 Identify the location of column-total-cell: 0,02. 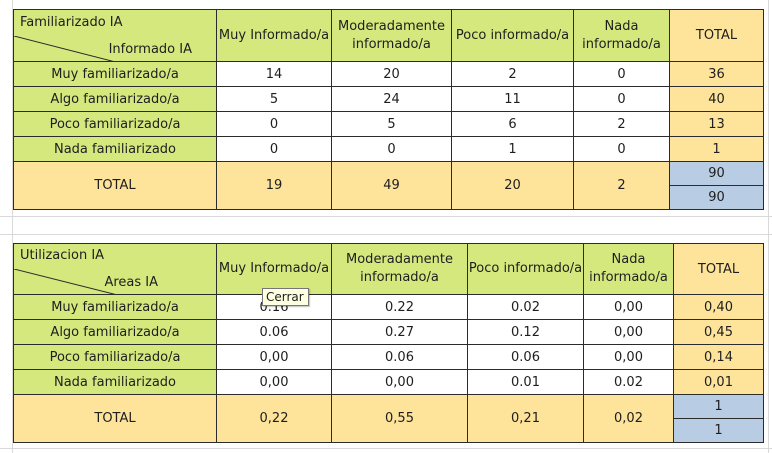
(628, 418).